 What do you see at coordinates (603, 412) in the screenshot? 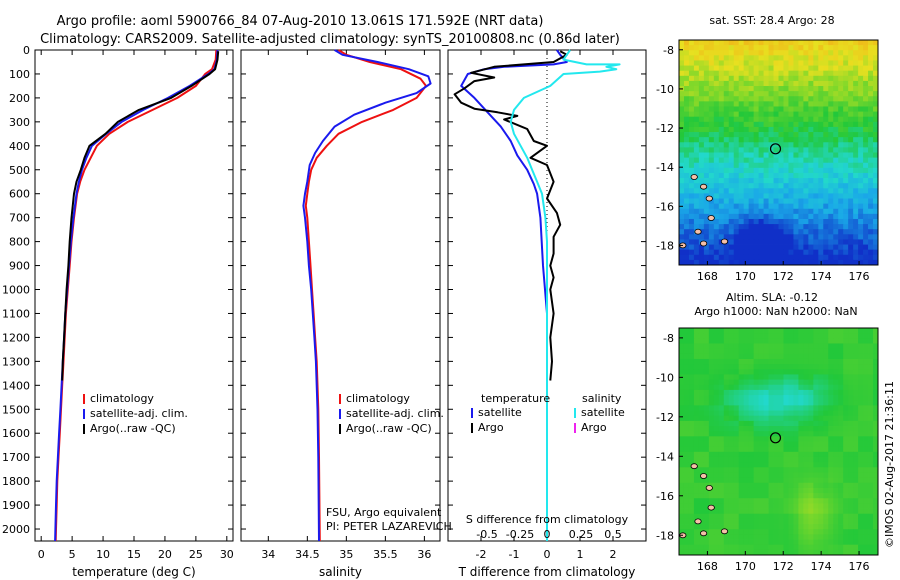
I see `legend-entry: satellite` at bounding box center [603, 412].